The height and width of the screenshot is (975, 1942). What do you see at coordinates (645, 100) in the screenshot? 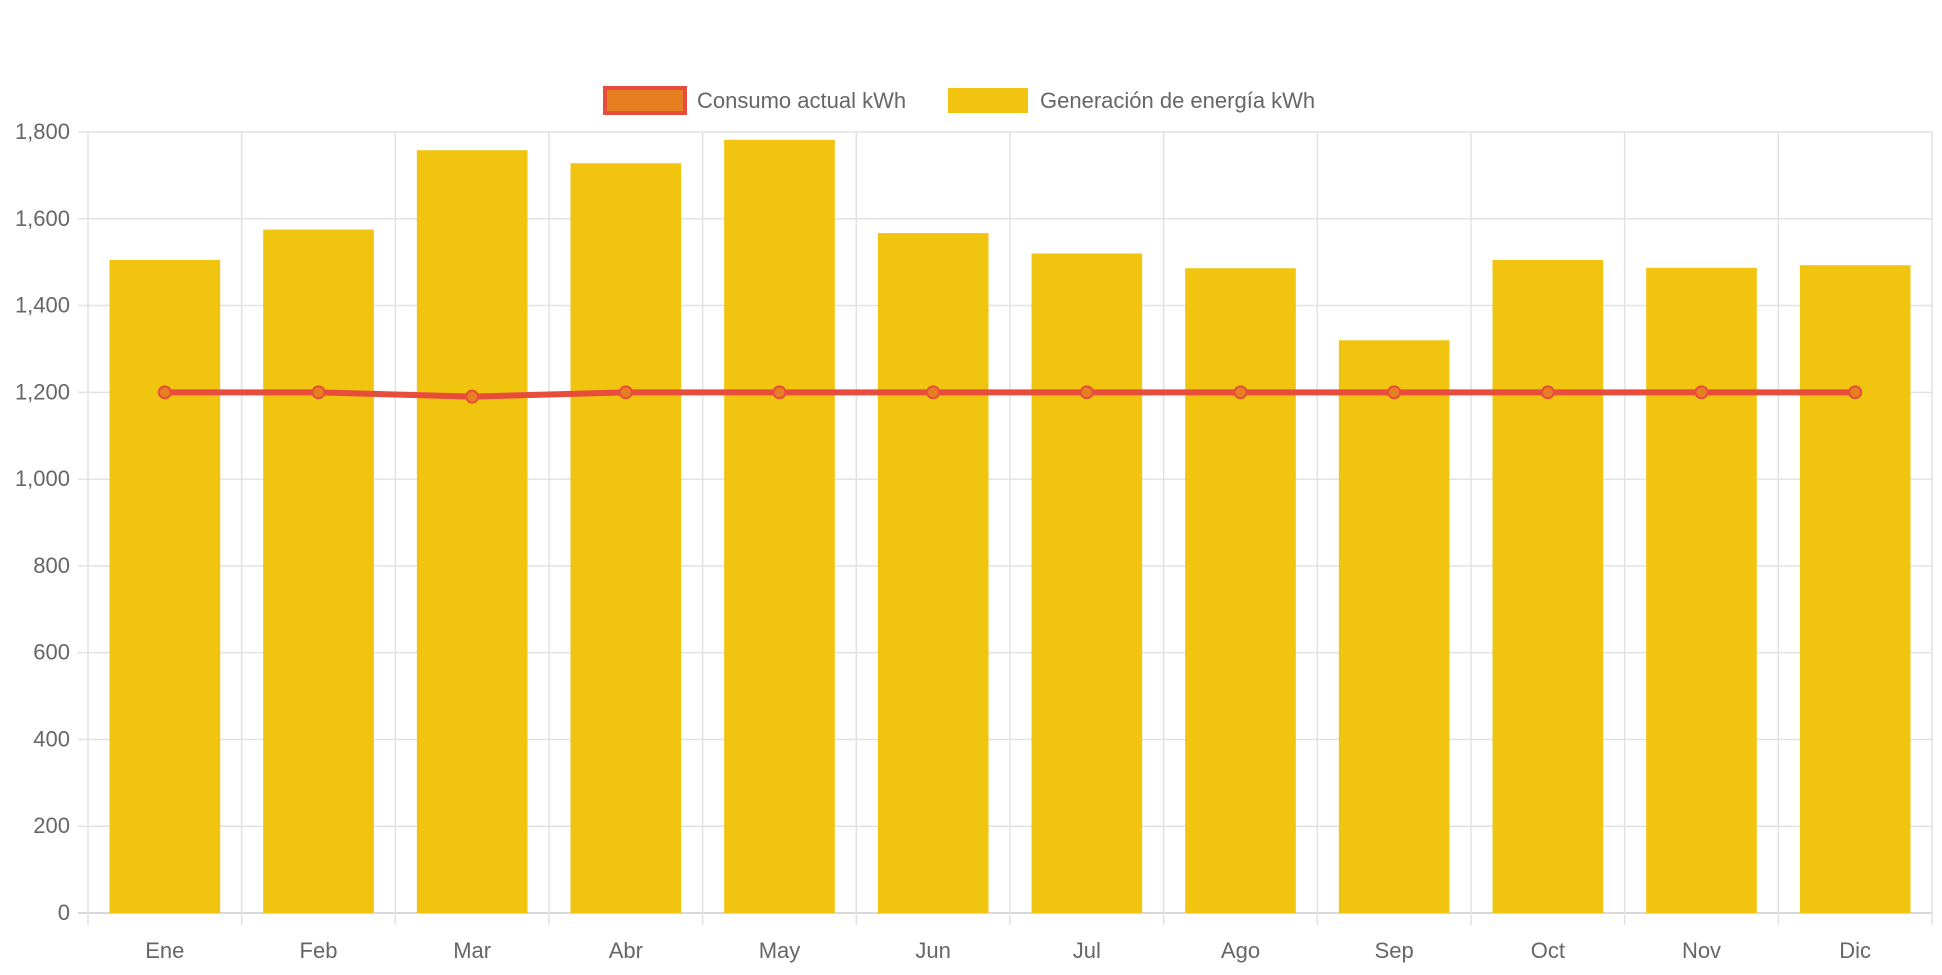
I see `legend-swatch-consumo` at bounding box center [645, 100].